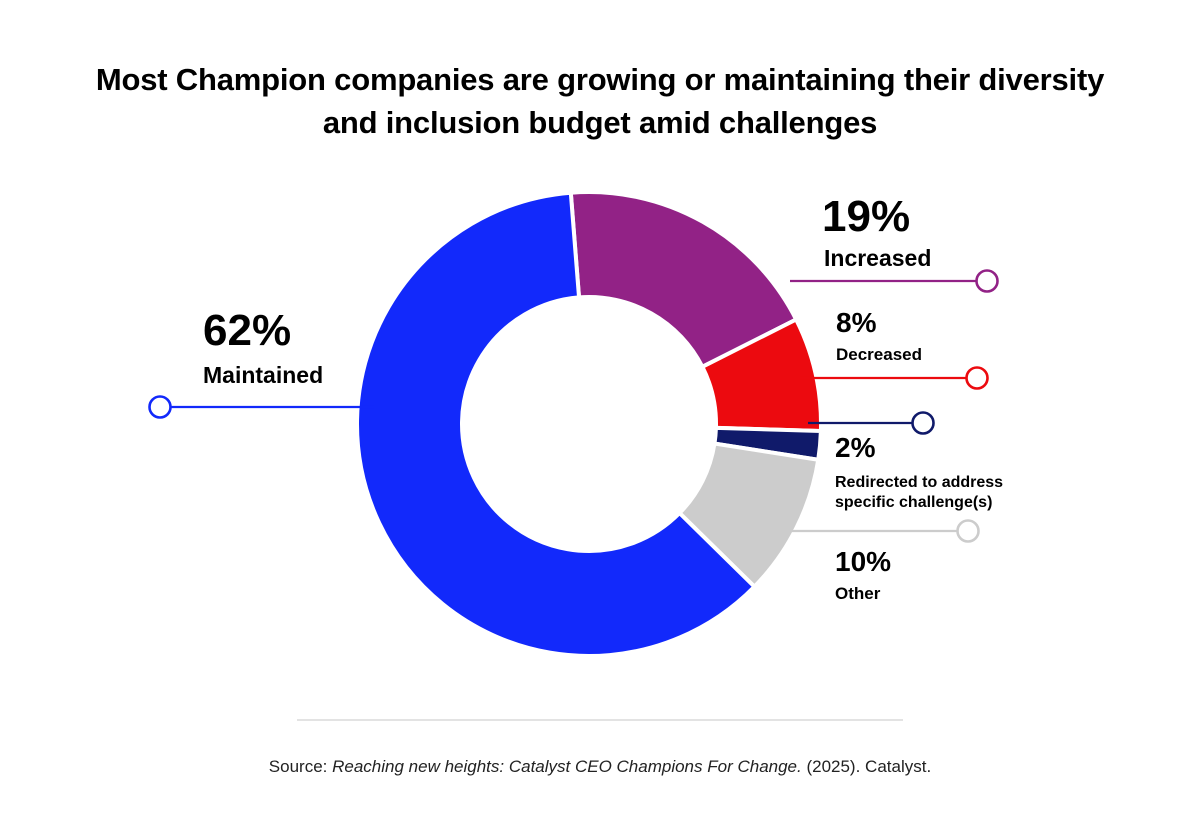 This screenshot has height=834, width=1200. Describe the element at coordinates (866, 766) in the screenshot. I see `source-suffix: (2025). Catalyst.` at that location.